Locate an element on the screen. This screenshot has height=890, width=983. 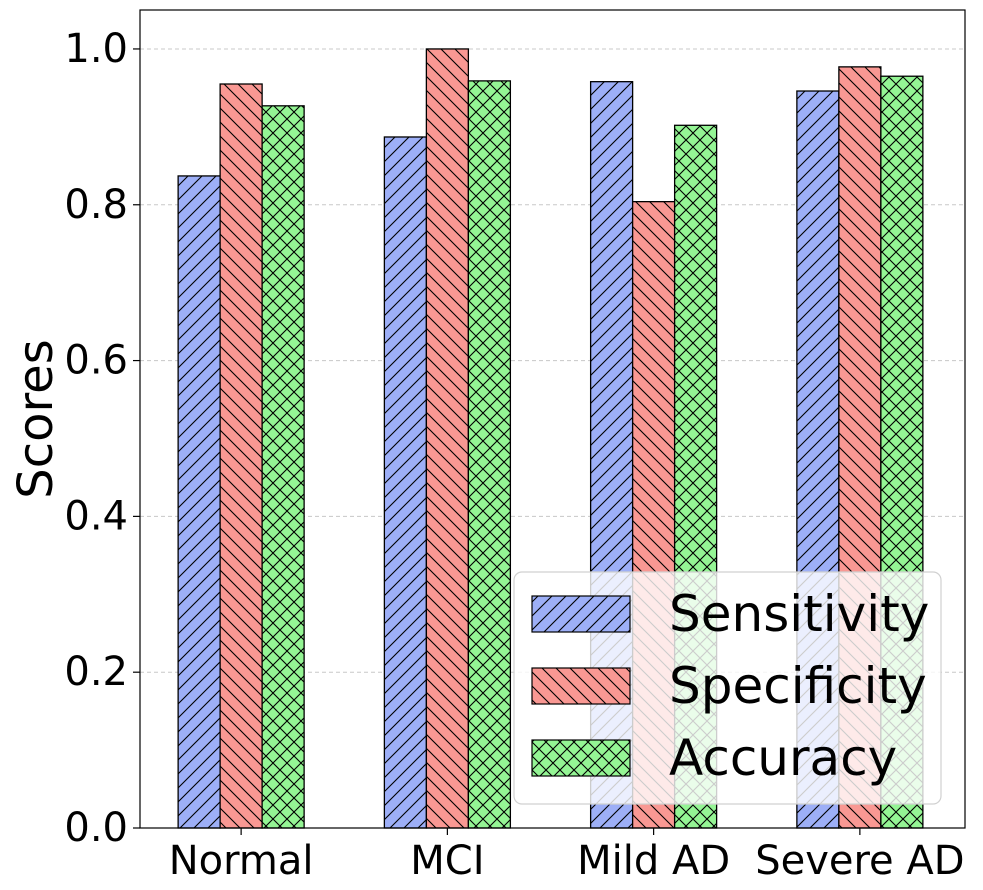
x-axis-ticks: Normal MCI Mild AD Severe AD is located at coordinates (567, 856).